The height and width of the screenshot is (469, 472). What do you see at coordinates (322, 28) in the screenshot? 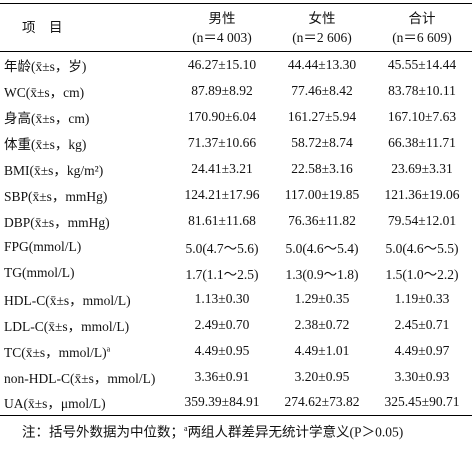
I see `header-cell: 女性 (n＝2 606)` at bounding box center [322, 28].